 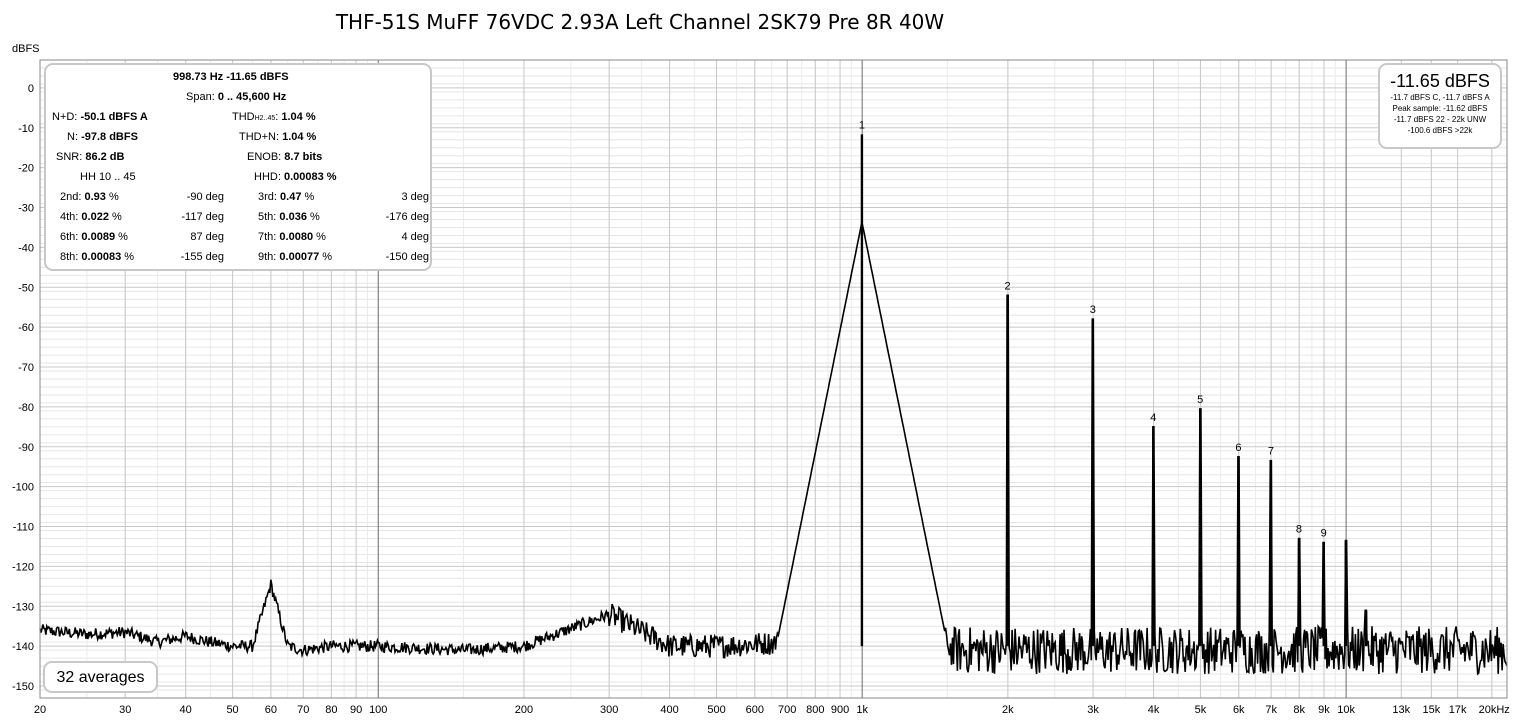 I want to click on x-tick-label: 8k, so click(x=1299, y=710).